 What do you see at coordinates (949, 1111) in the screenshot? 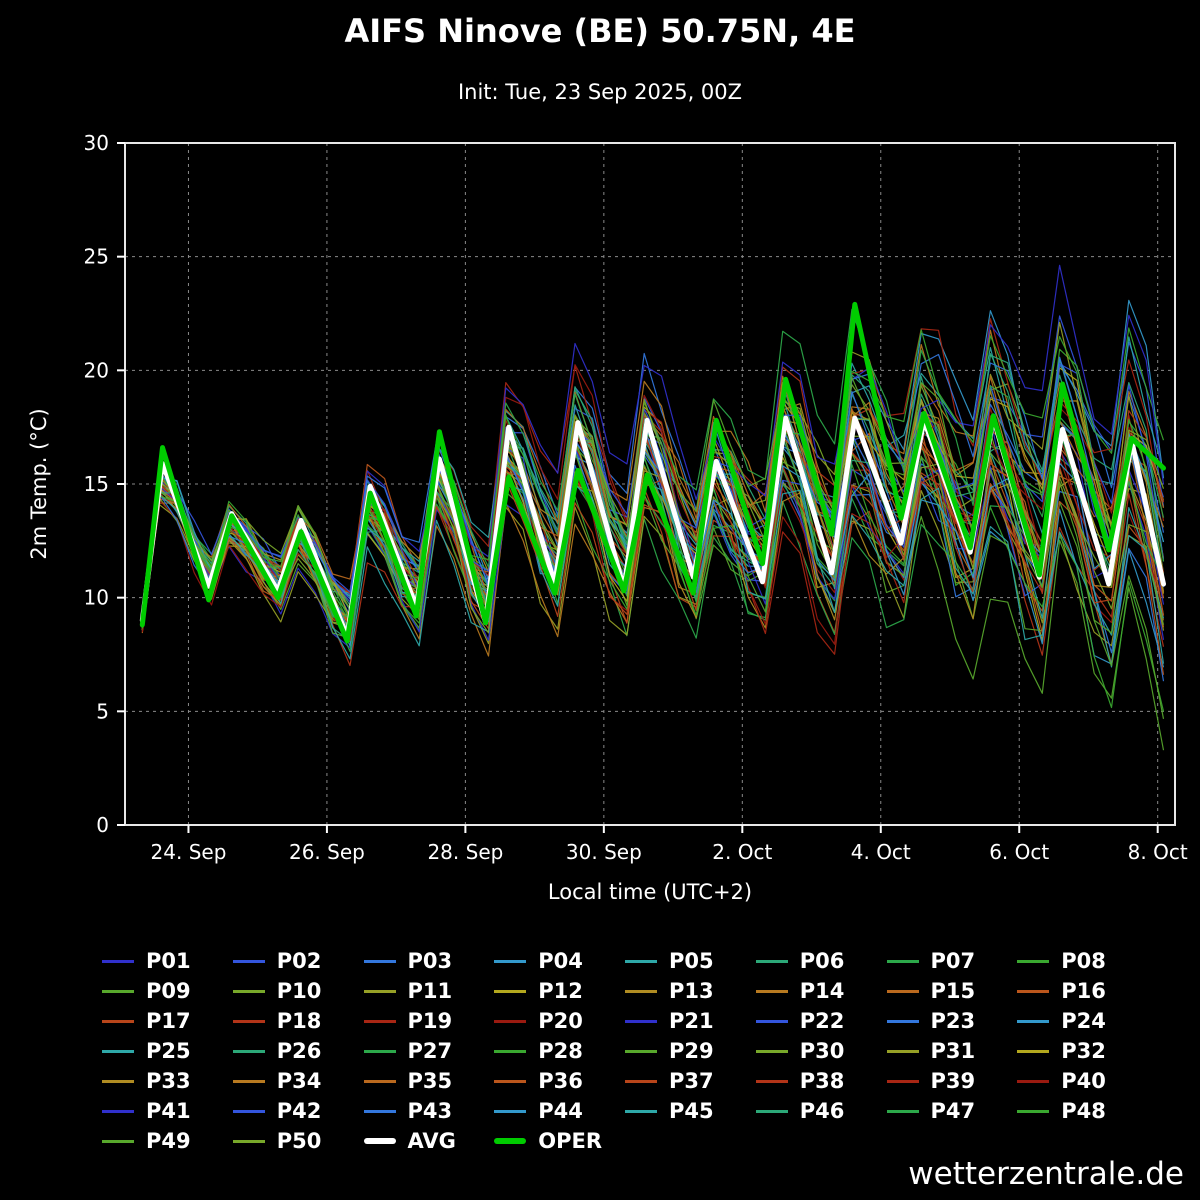
I see `legend-item-P47: P47` at bounding box center [949, 1111].